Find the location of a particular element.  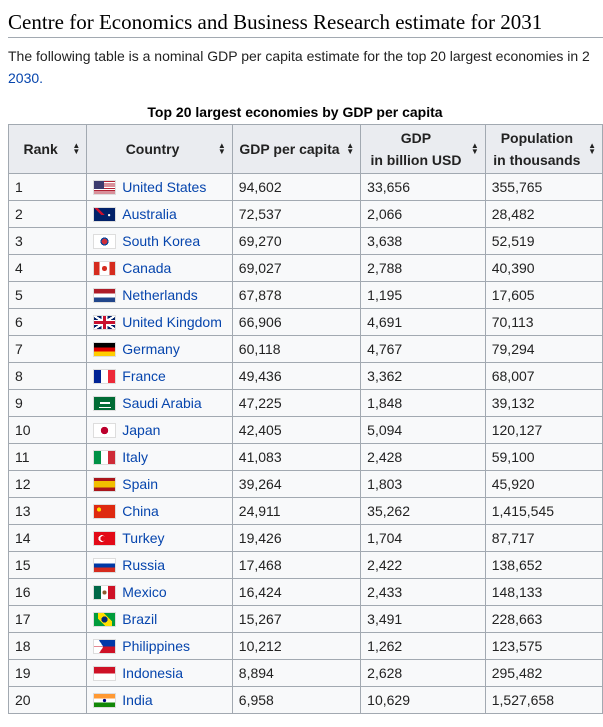

spain-flag-icon is located at coordinates (105, 484).